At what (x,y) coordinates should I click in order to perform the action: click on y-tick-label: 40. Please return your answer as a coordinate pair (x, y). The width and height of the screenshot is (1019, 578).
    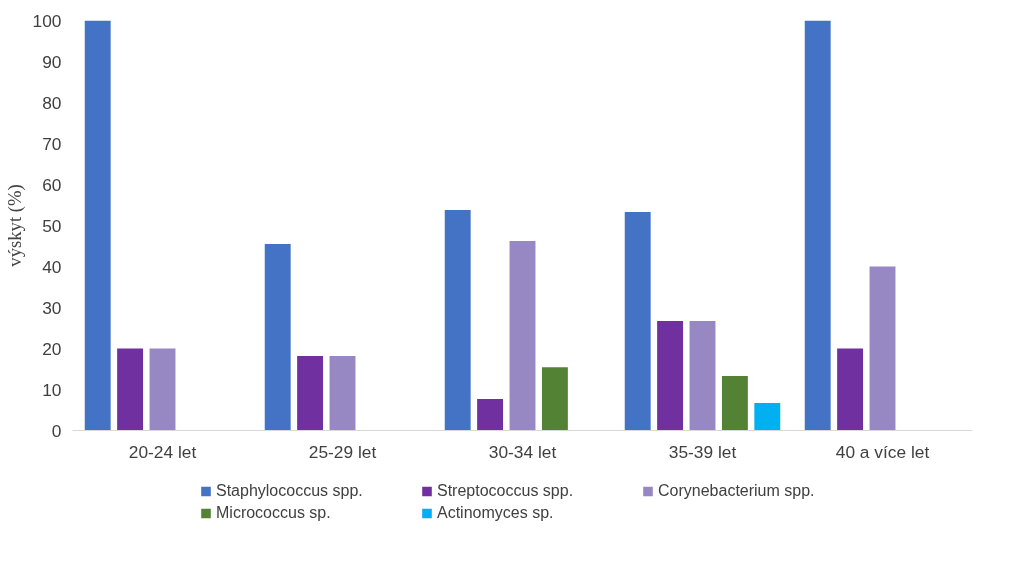
    Looking at the image, I should click on (52, 266).